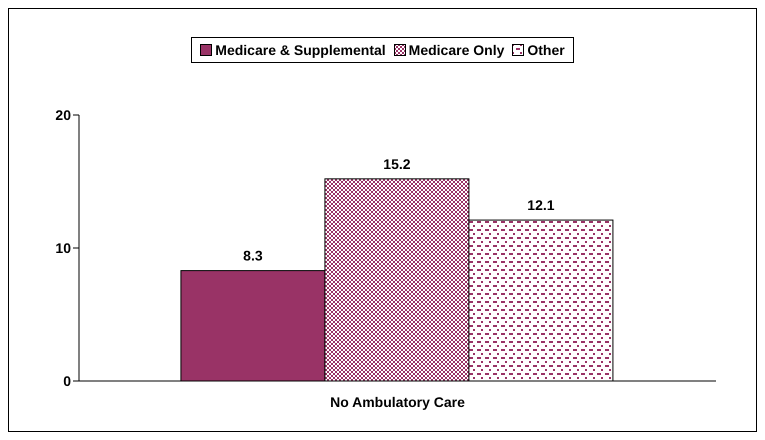 The height and width of the screenshot is (440, 765). What do you see at coordinates (545, 50) in the screenshot?
I see `legend-label: Other` at bounding box center [545, 50].